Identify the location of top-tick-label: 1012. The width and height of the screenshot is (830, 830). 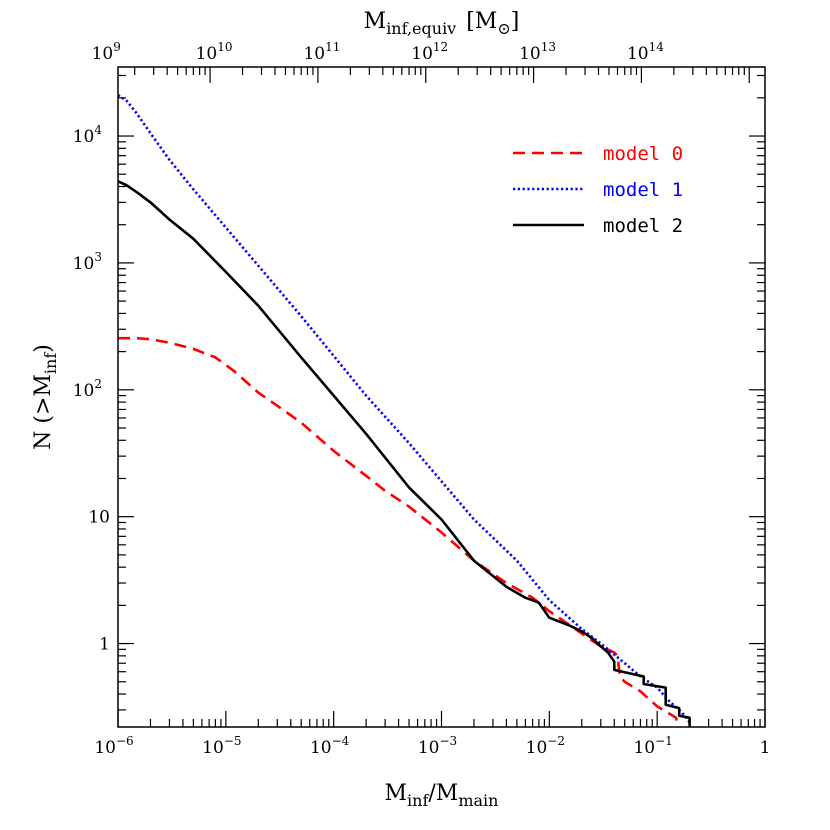
(429, 52).